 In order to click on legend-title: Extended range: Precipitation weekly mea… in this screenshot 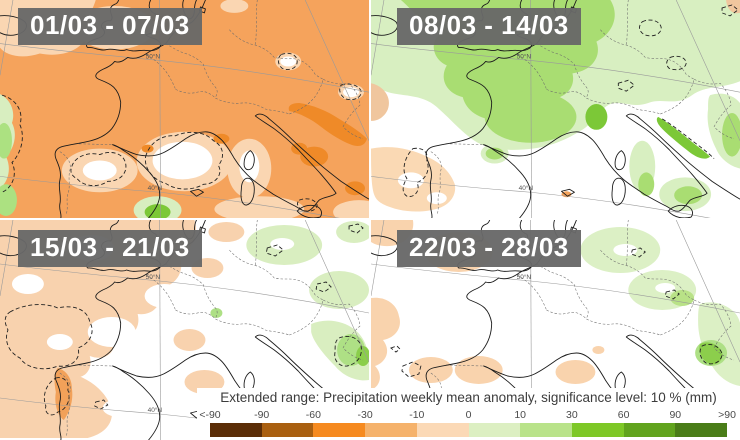, I will do `click(468, 397)`.